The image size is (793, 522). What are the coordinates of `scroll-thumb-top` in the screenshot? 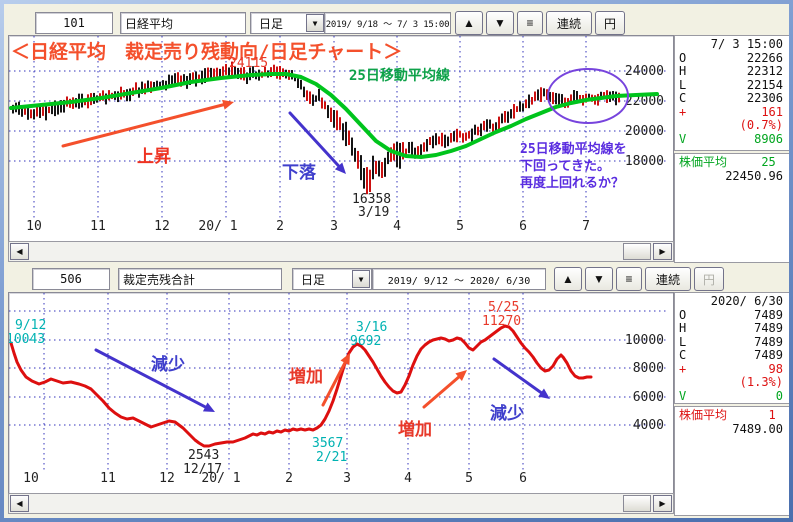 It's located at (637, 251).